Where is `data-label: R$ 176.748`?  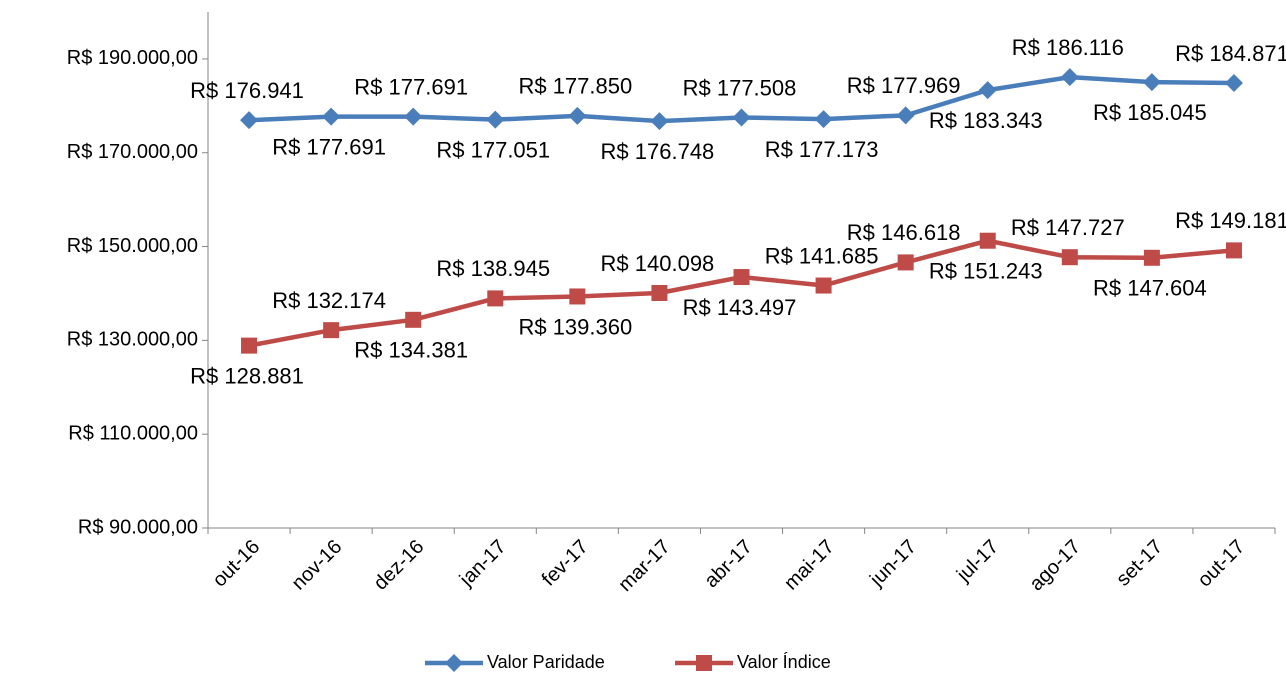 data-label: R$ 176.748 is located at coordinates (658, 151).